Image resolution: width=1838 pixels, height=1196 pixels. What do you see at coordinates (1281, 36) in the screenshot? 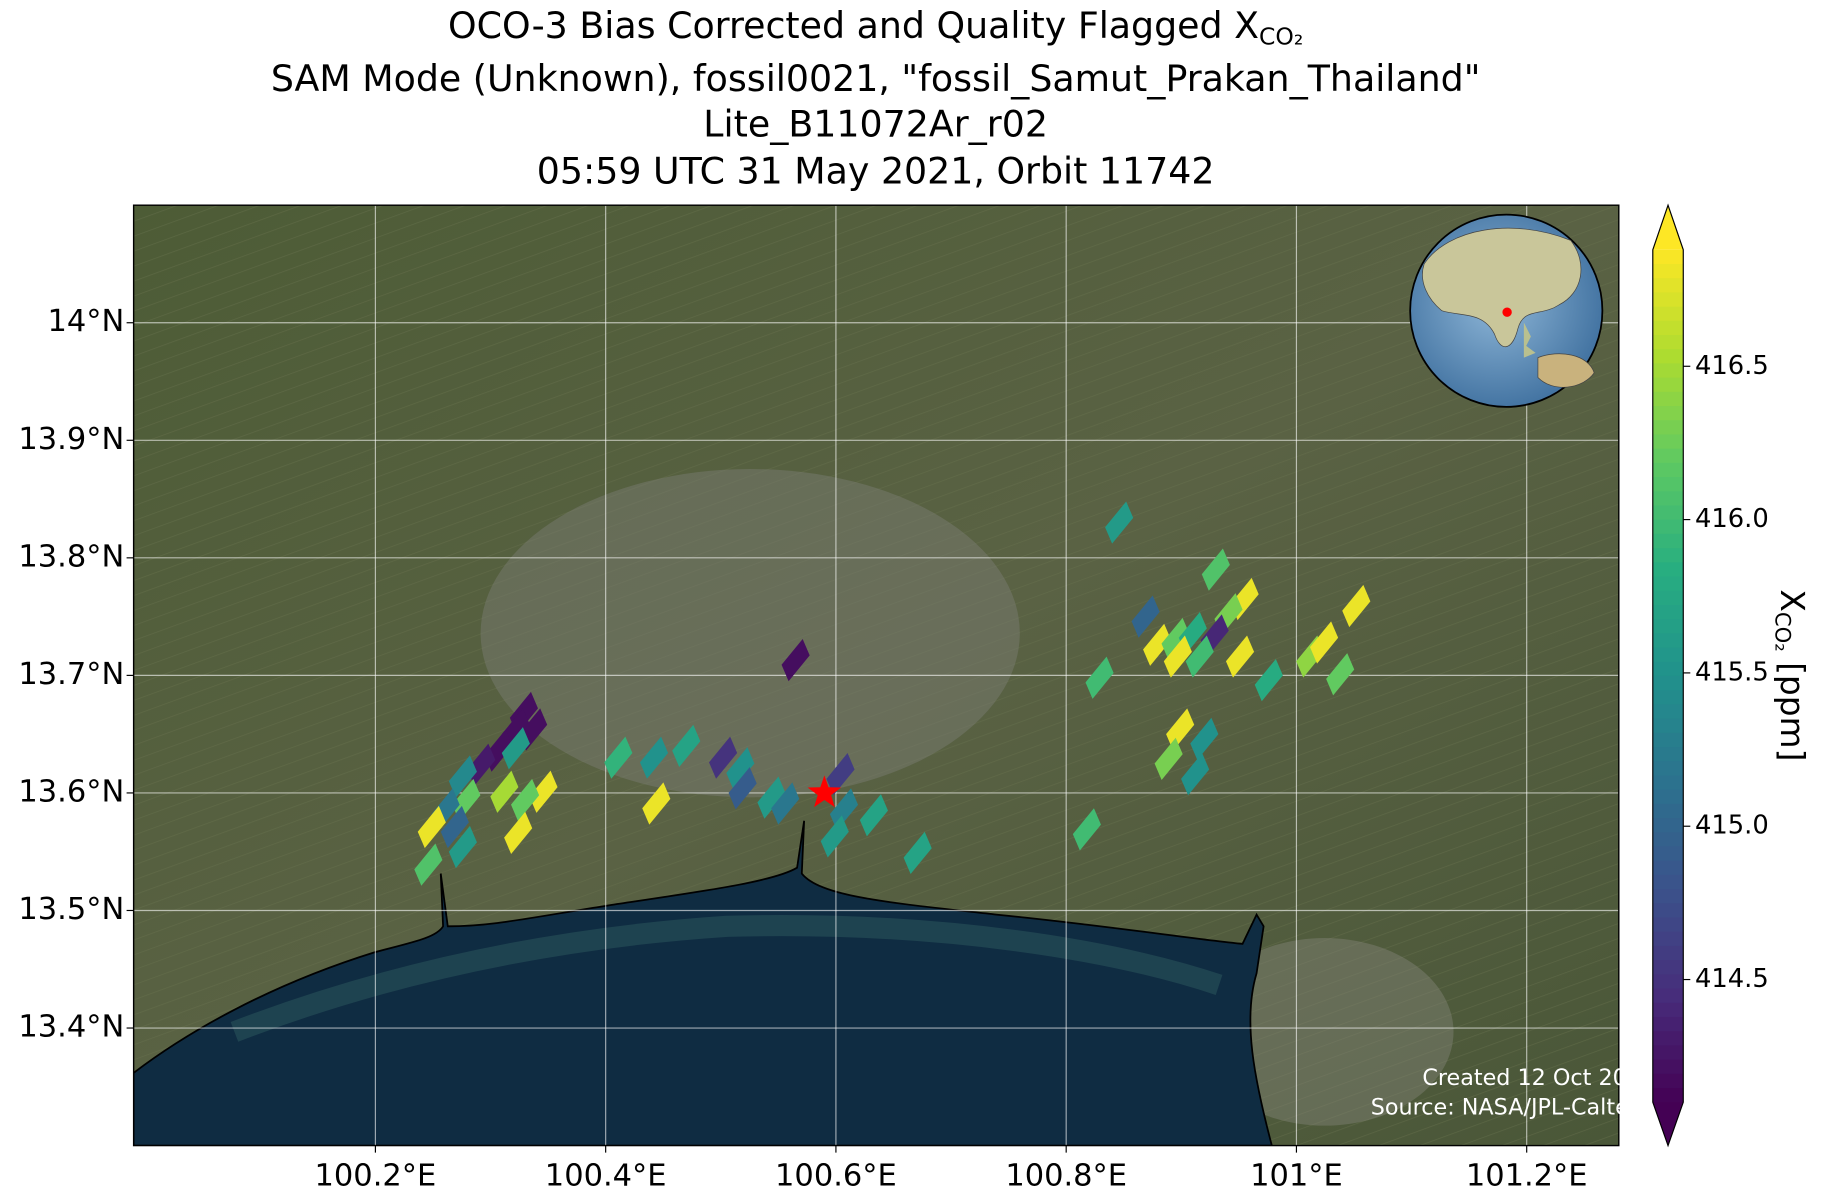
I see `title-subscript: CO₂` at bounding box center [1281, 36].